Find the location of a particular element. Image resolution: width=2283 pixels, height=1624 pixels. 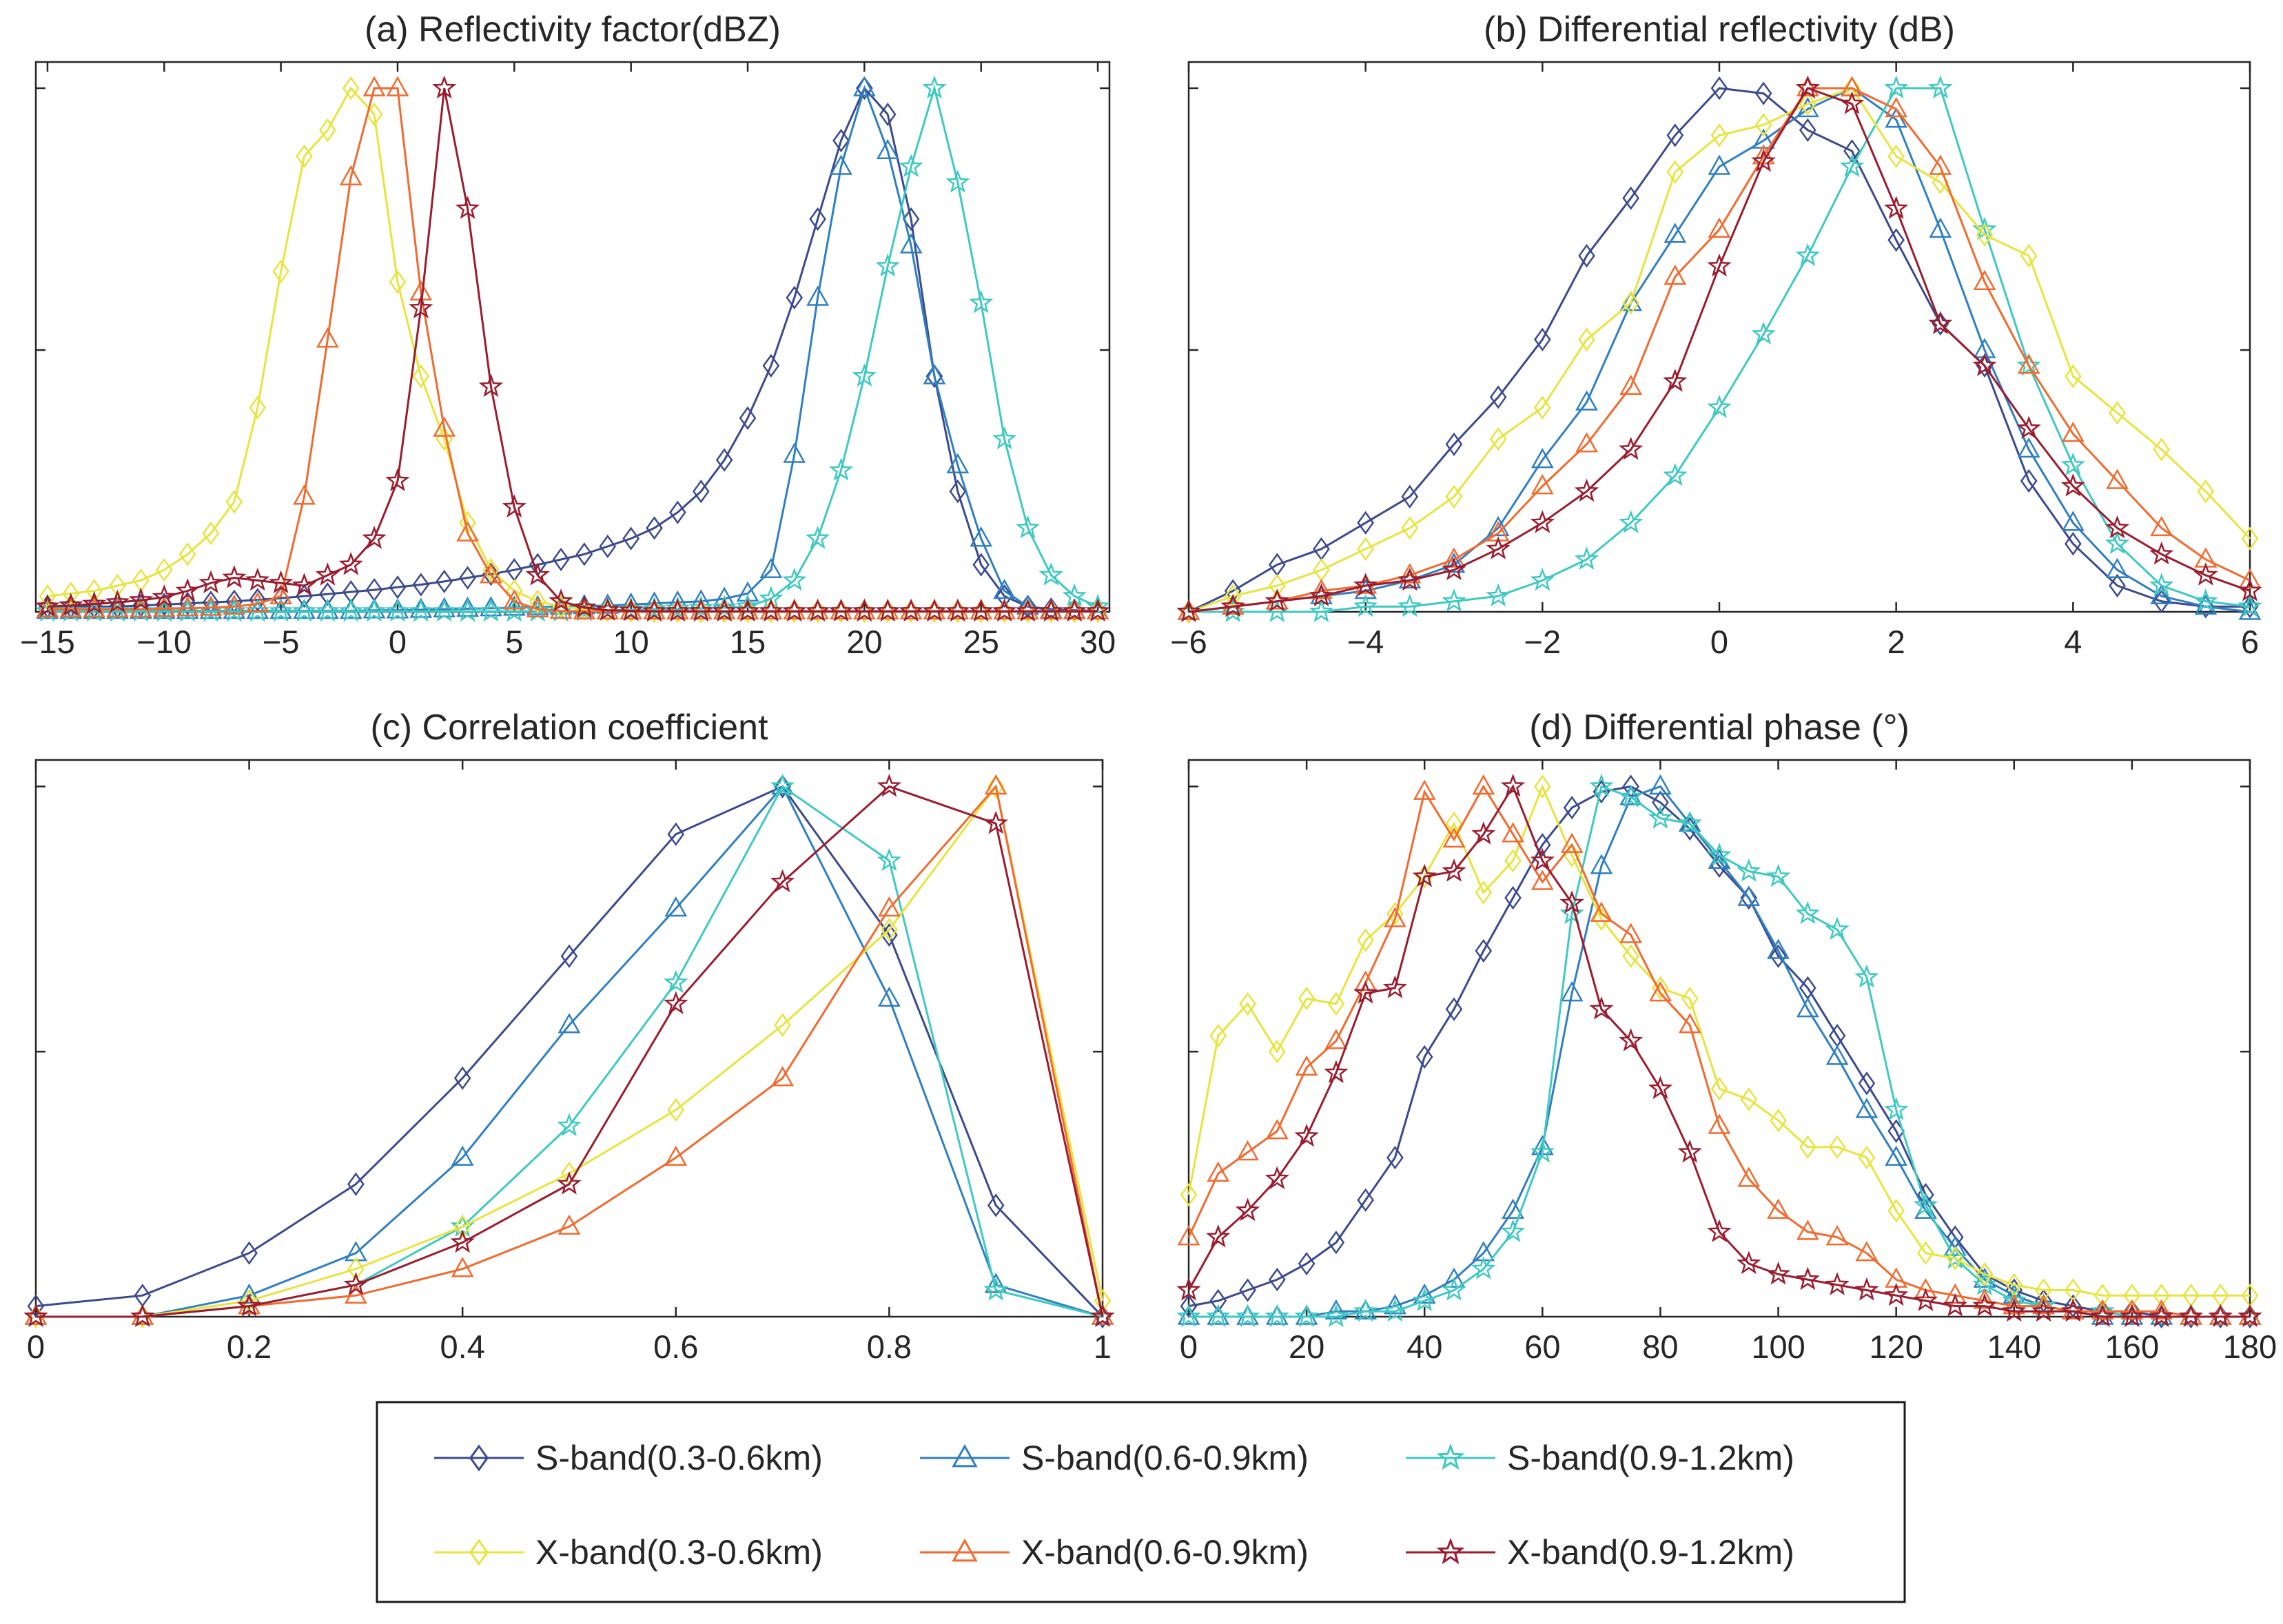

legend-label: X-band(0.9-1.2km) is located at coordinates (1650, 1553).